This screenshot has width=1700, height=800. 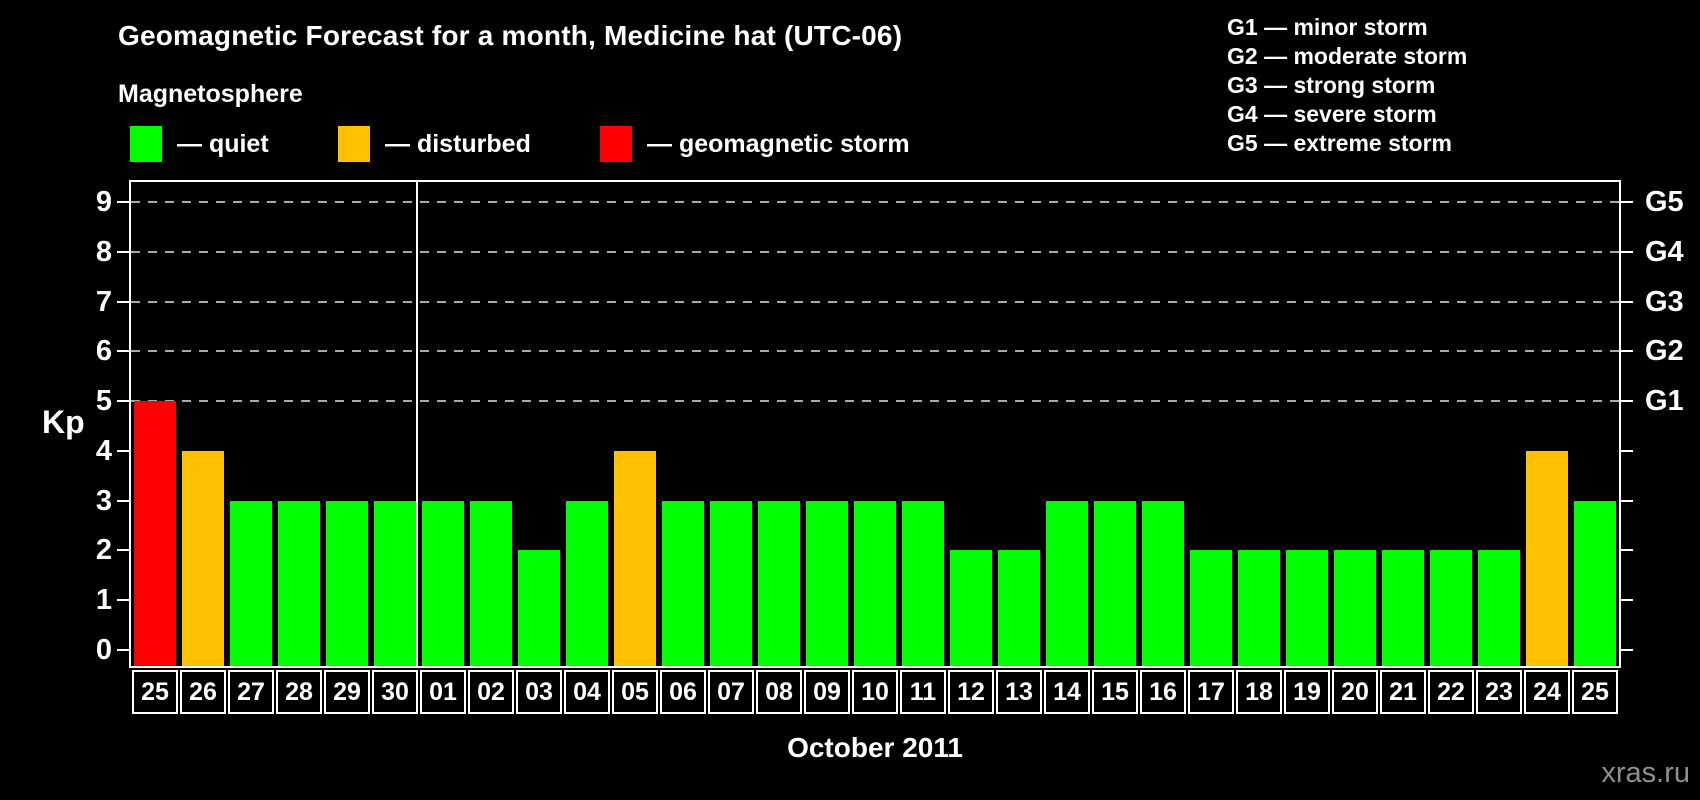 I want to click on day-label-cell: 22, so click(x=1451, y=692).